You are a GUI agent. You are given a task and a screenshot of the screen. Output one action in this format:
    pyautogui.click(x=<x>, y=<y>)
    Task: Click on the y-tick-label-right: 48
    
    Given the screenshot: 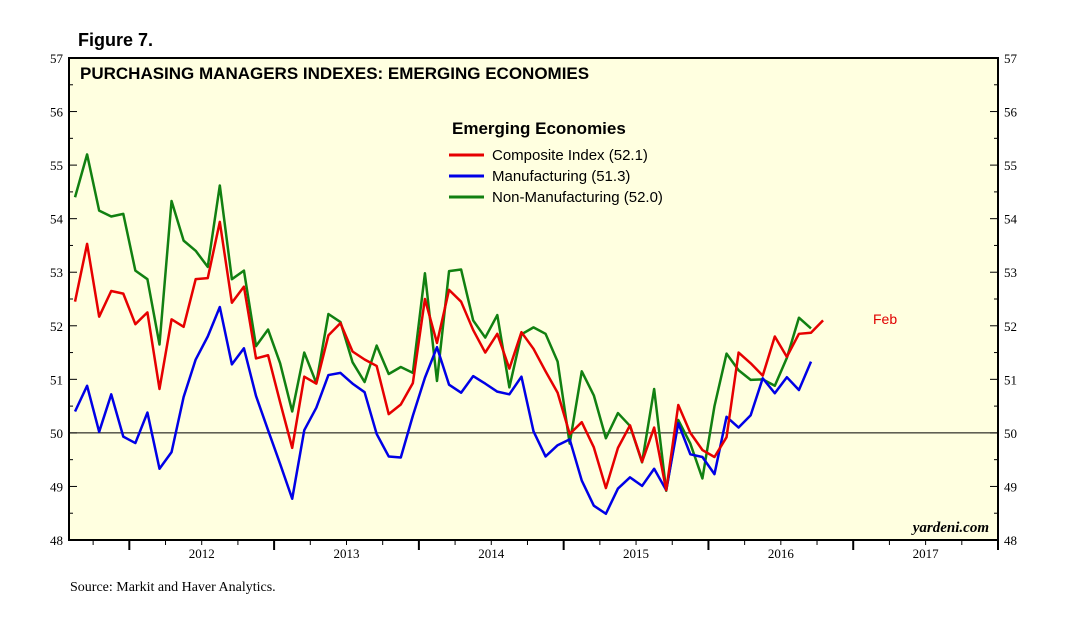 What is the action you would take?
    pyautogui.click(x=1010, y=540)
    